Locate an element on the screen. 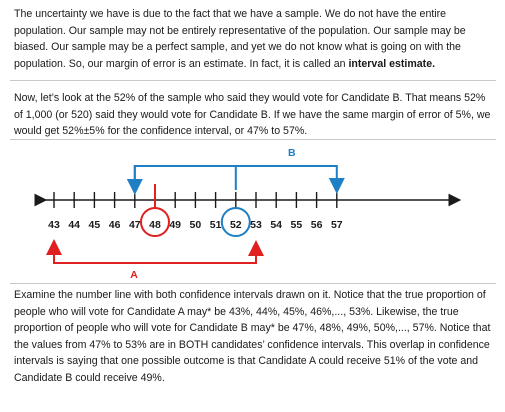 The height and width of the screenshot is (412, 505). tick-label: 43 is located at coordinates (54, 225).